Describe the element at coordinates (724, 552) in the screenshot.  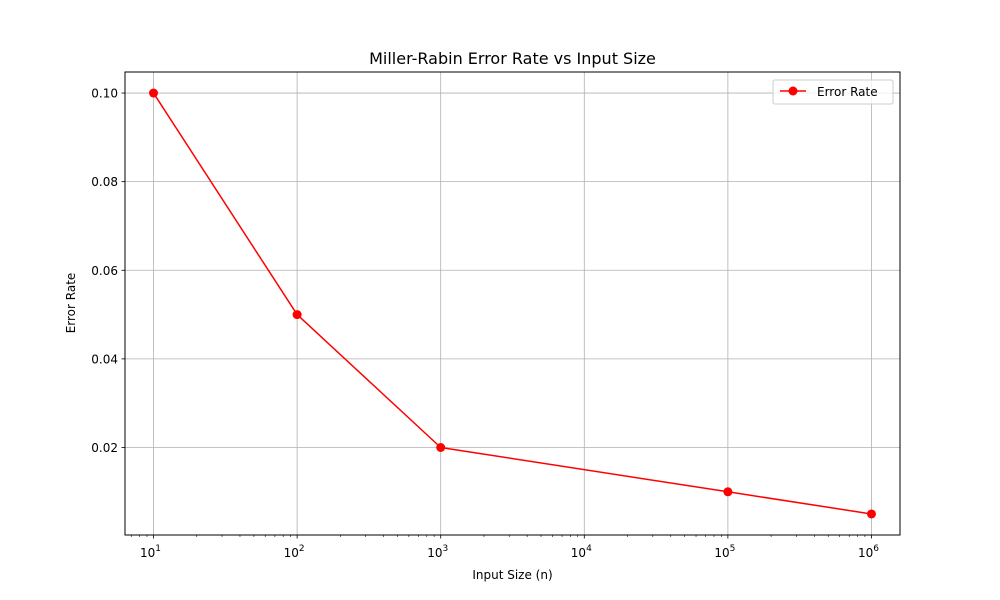
I see `x-tick-label: 10⁵` at that location.